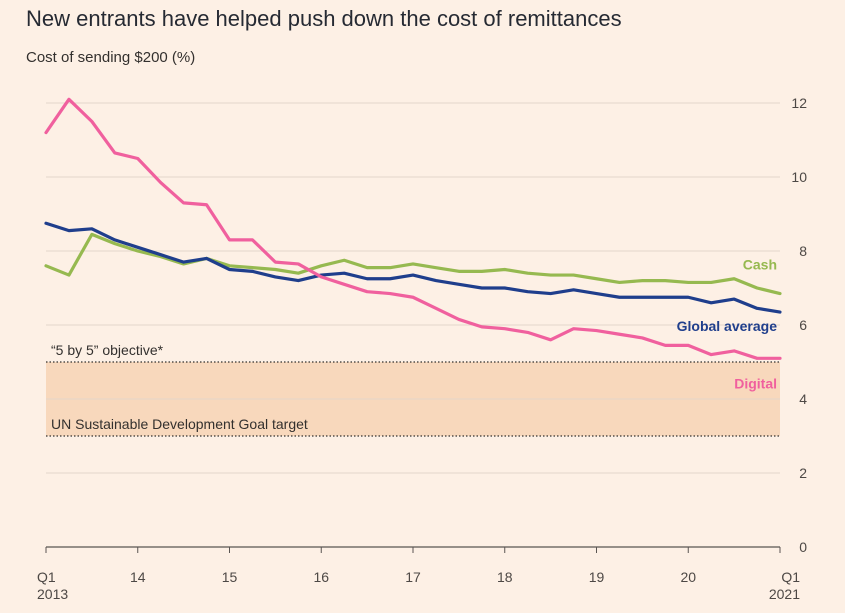 The image size is (845, 613). Describe the element at coordinates (321, 577) in the screenshot. I see `x-tick-label: 16` at that location.